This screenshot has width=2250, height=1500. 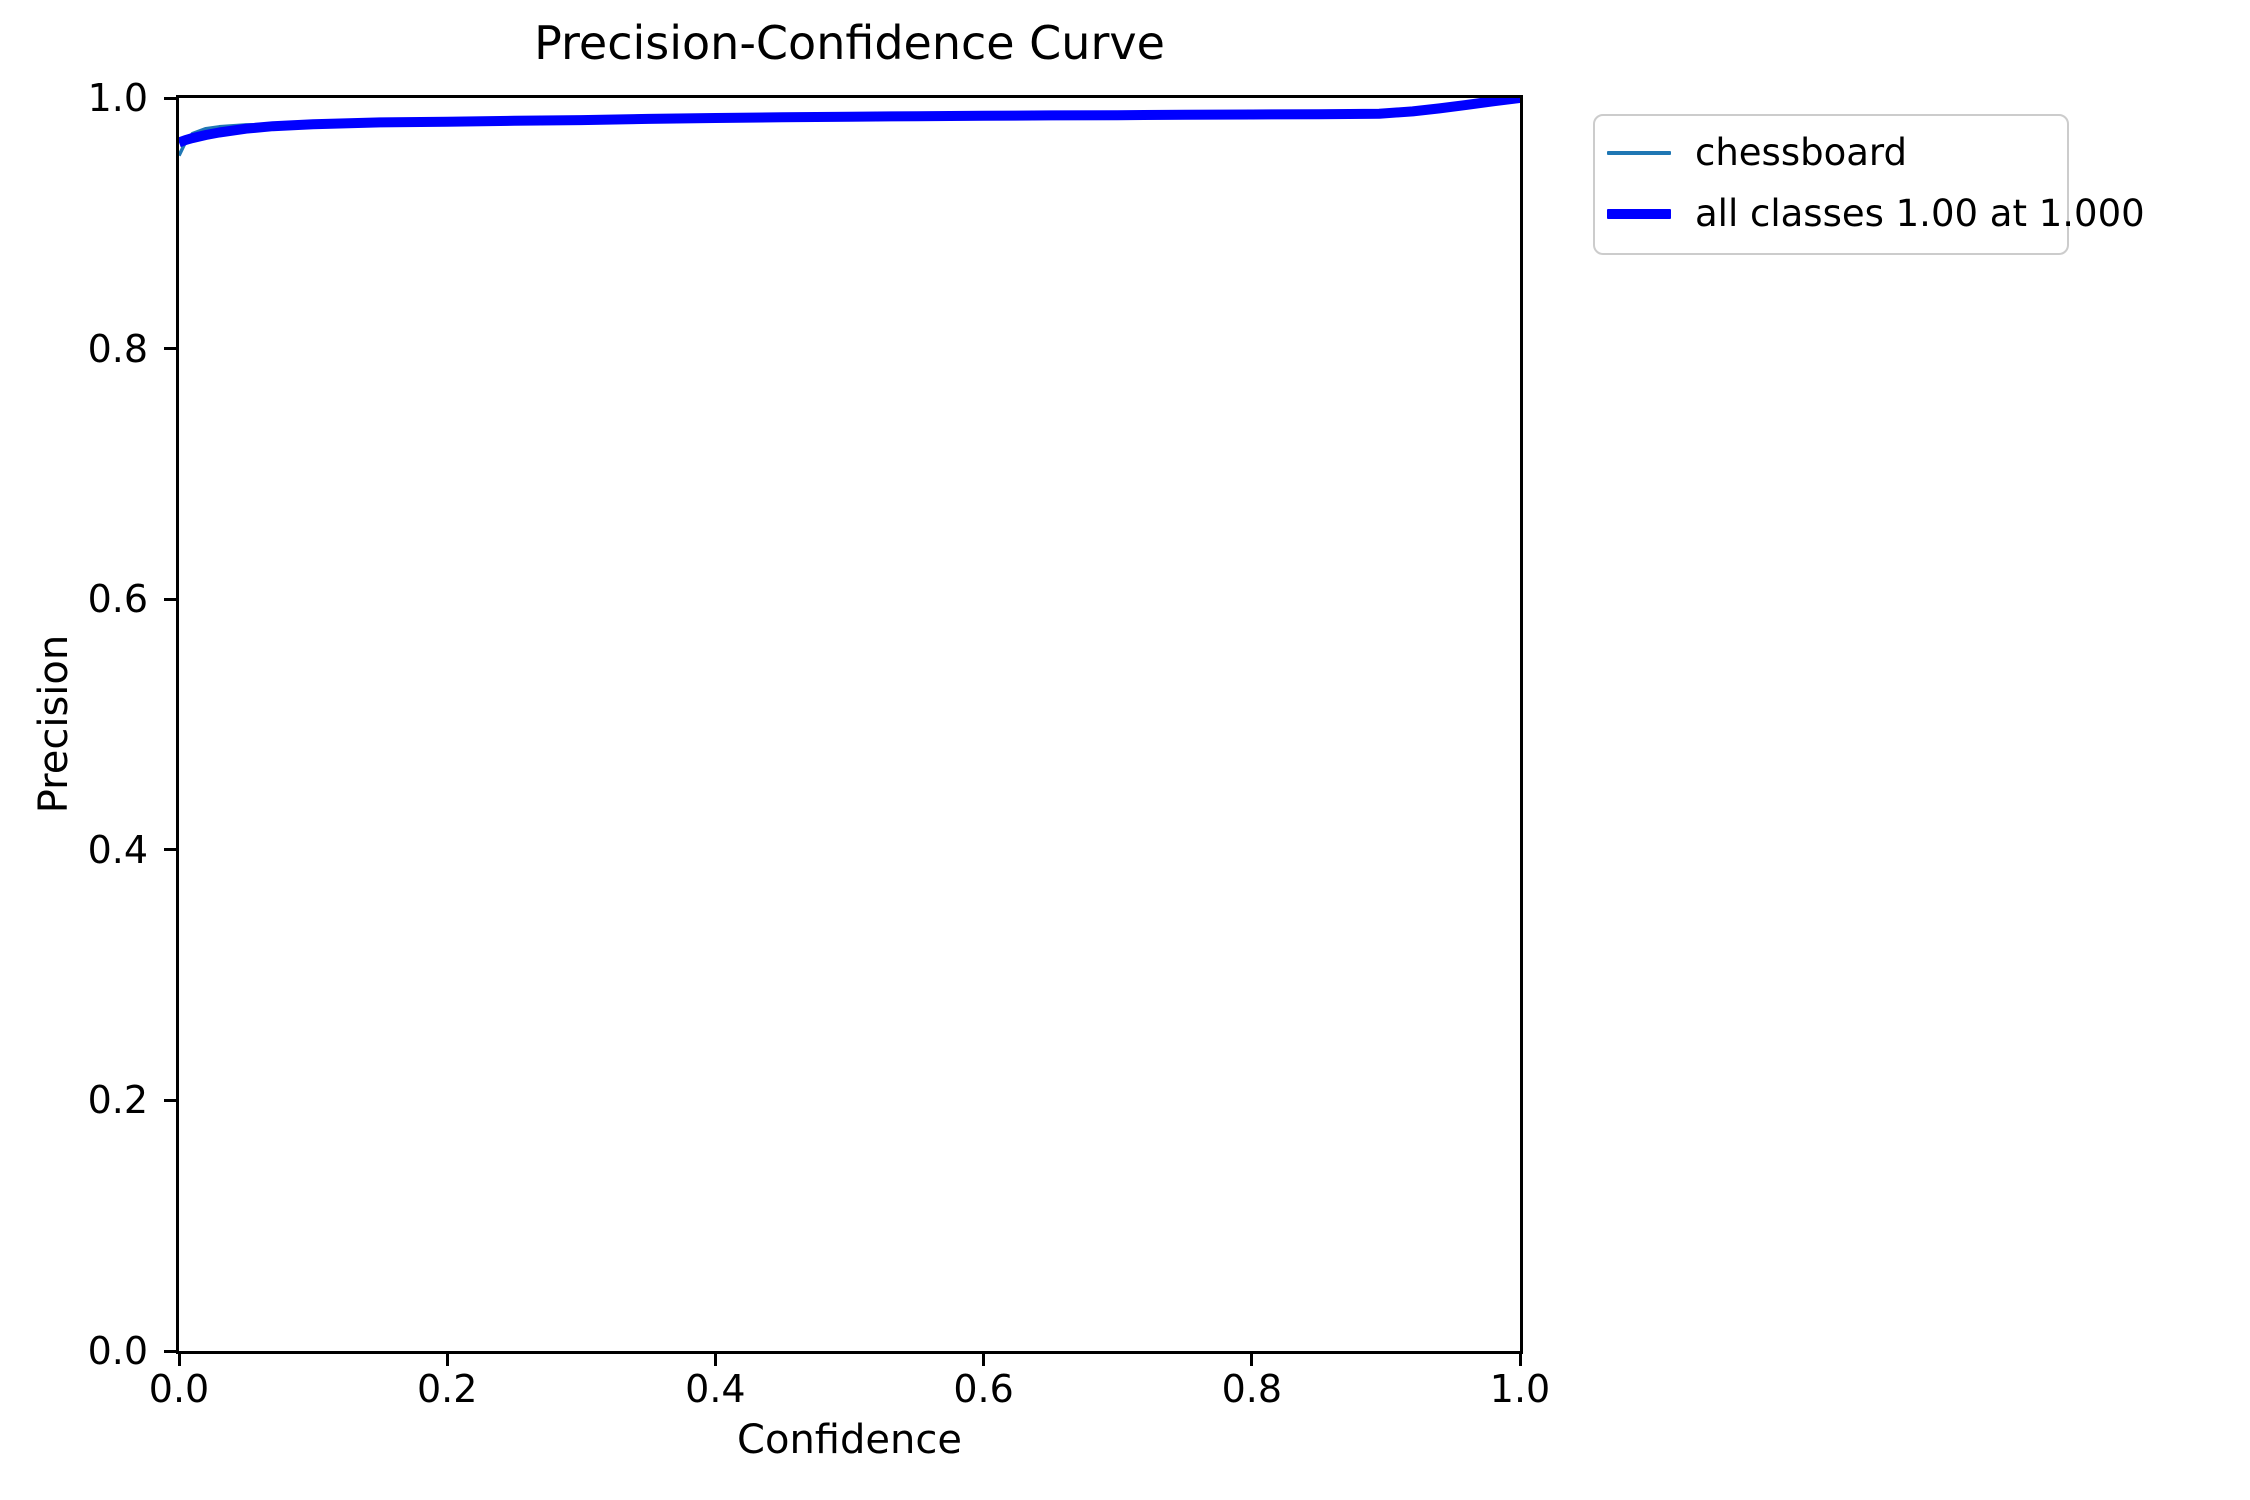 I want to click on plot-svg, so click(x=849, y=127).